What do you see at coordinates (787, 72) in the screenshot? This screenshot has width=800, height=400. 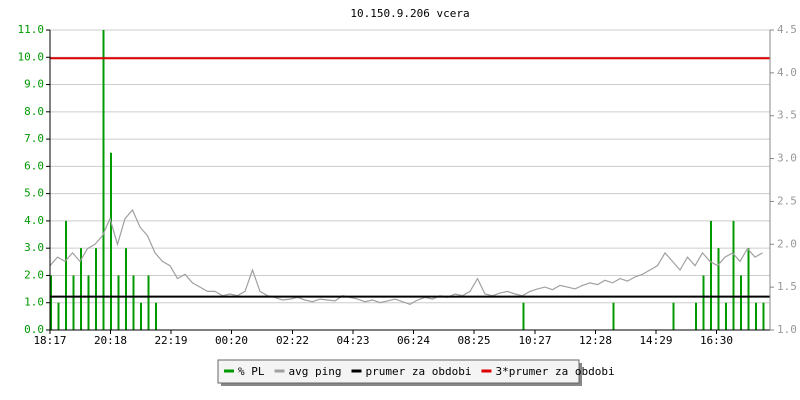 I see `y2-tick-label: 4.0` at bounding box center [787, 72].